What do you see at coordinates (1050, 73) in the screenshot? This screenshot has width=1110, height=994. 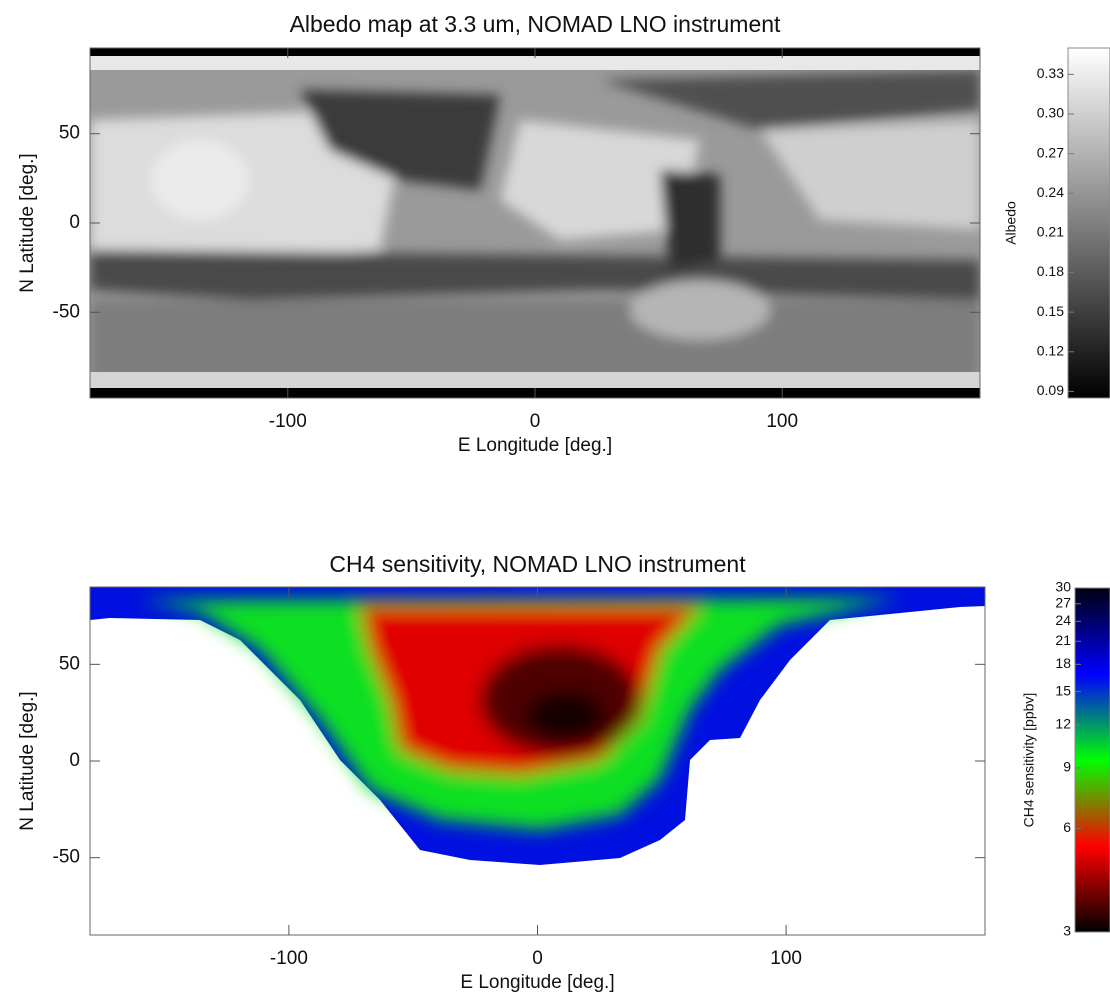 I see `colorbar-tick-label: 0.33` at bounding box center [1050, 73].